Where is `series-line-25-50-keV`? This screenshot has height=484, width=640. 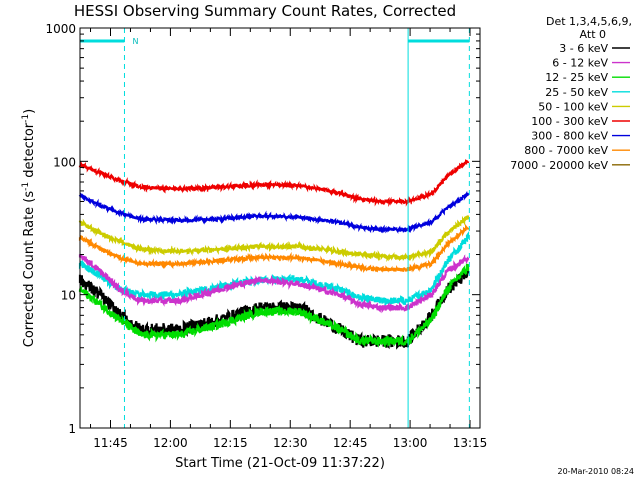 series-line-25-50-keV is located at coordinates (274, 269).